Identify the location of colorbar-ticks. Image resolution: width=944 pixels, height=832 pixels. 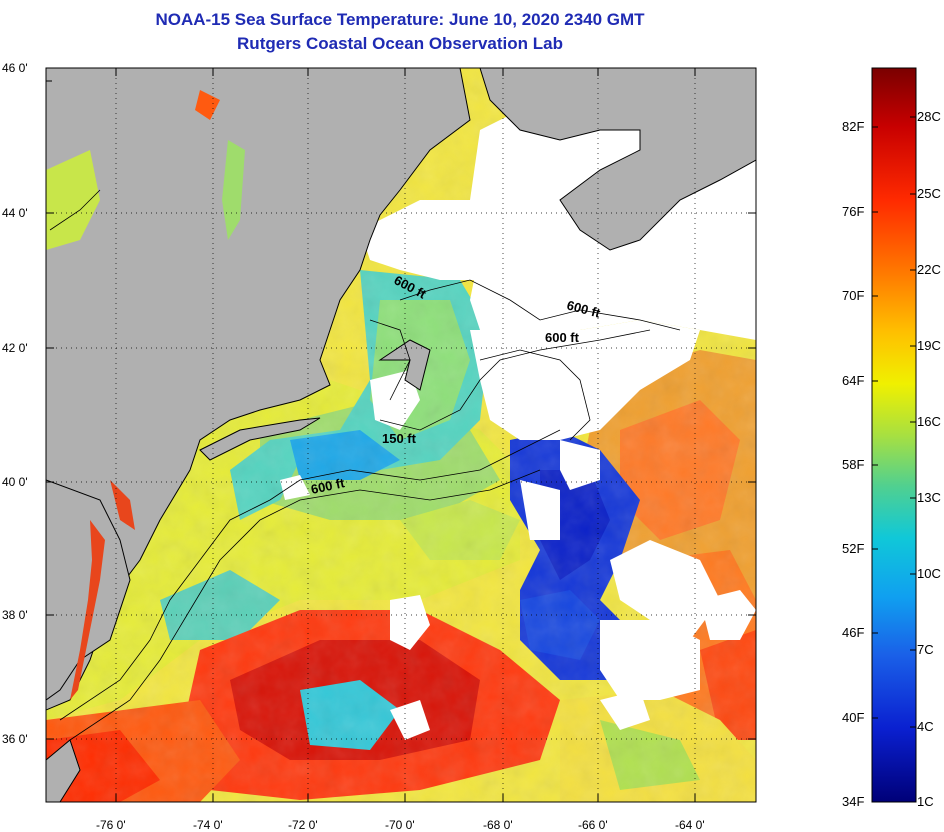
(894, 422).